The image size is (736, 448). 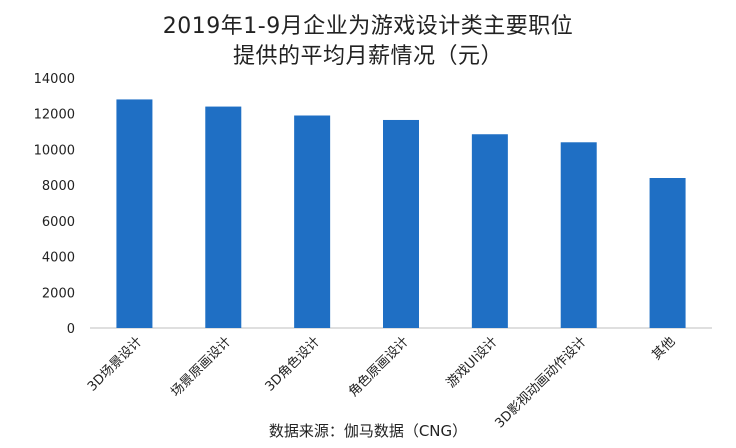 What do you see at coordinates (368, 431) in the screenshot?
I see `source-note: 数据来源：伽马数据（CNG）` at bounding box center [368, 431].